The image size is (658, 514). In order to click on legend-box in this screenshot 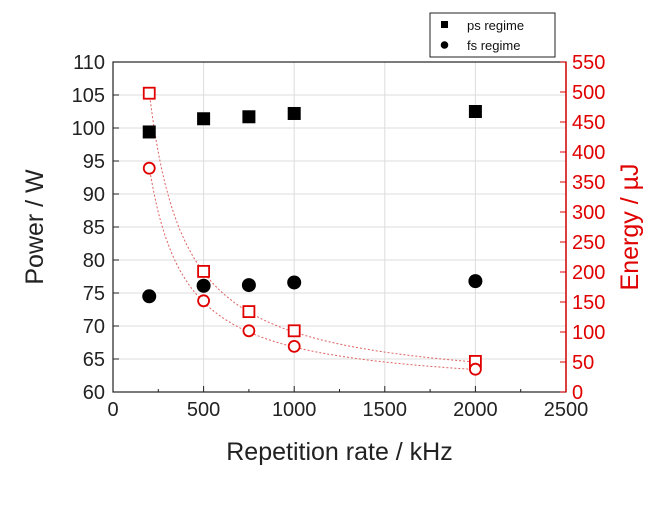, I will do `click(492, 35)`.